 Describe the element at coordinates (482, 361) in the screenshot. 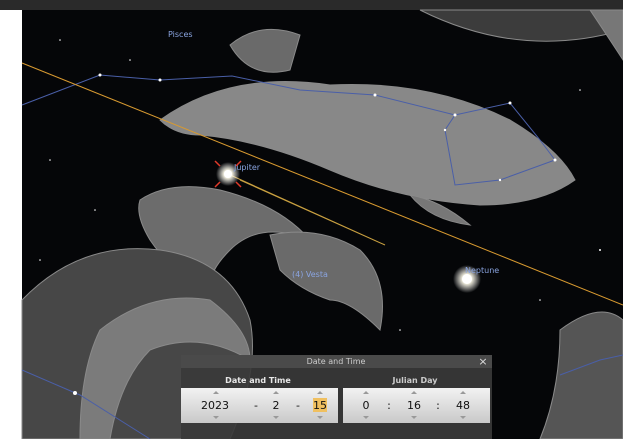

I see `close-button: ×` at that location.